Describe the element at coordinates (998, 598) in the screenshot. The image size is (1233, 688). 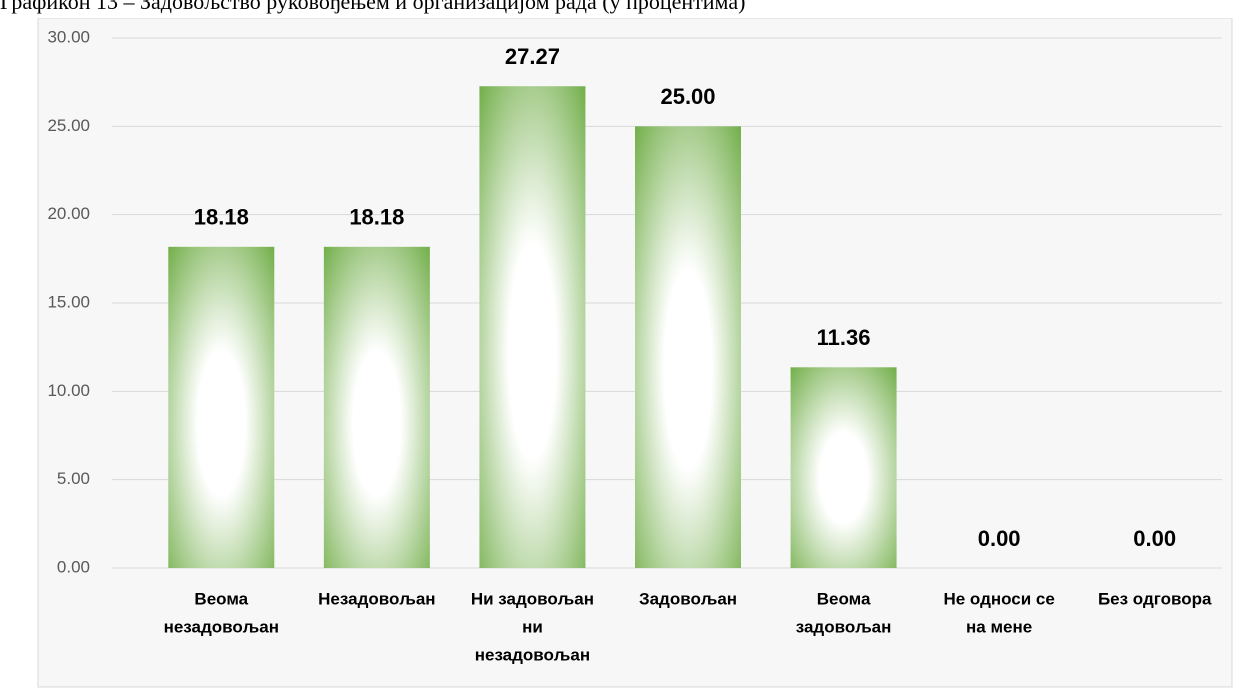
I see `x-tick-label: Не односи се` at that location.